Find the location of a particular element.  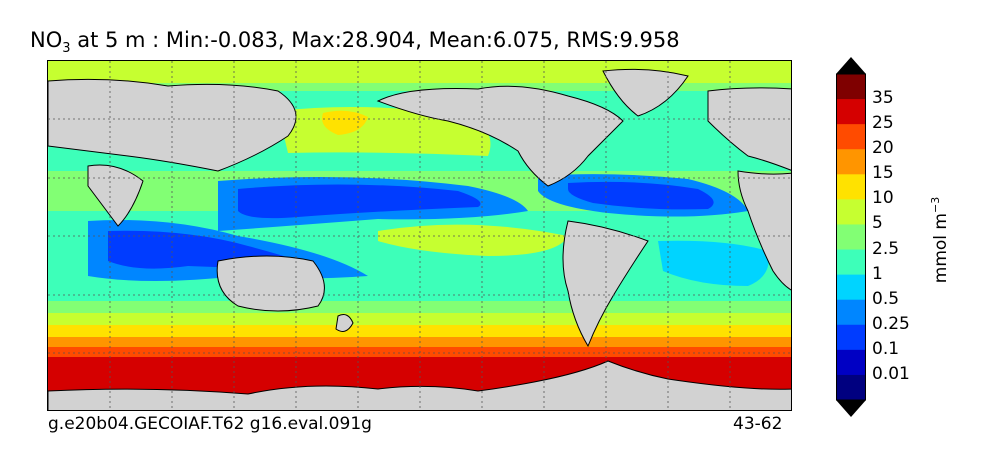

colorbar-tick-label: 25 is located at coordinates (883, 123).